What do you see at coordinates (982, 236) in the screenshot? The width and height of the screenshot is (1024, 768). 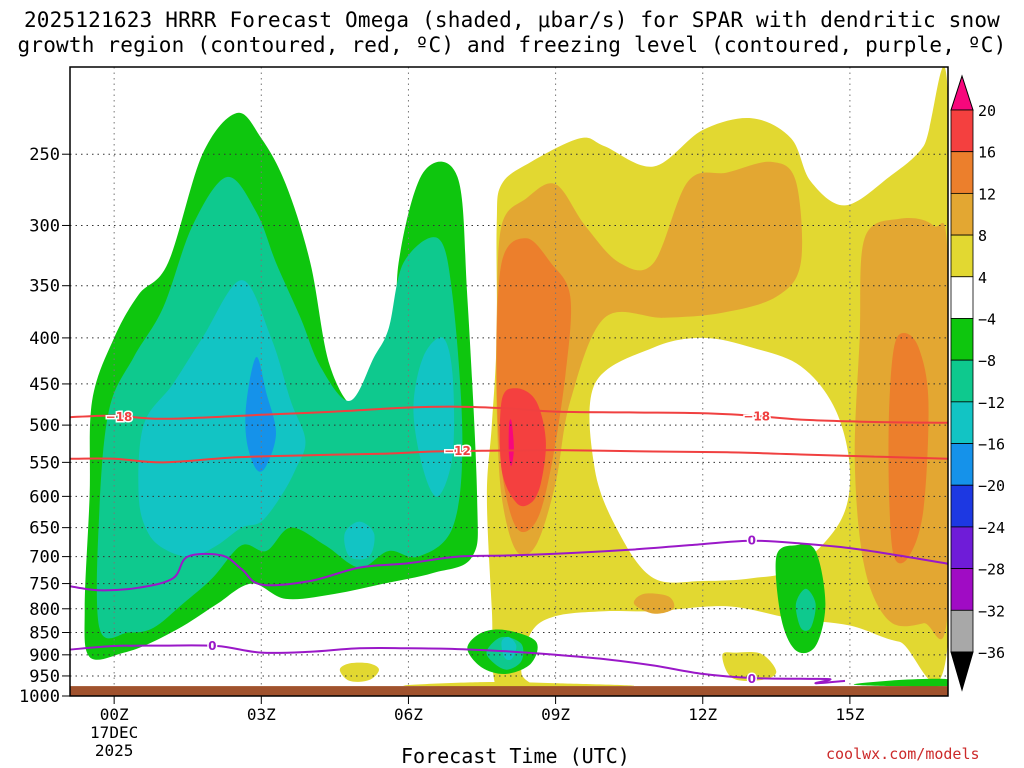 I see `colorbar-label: 8` at bounding box center [982, 236].